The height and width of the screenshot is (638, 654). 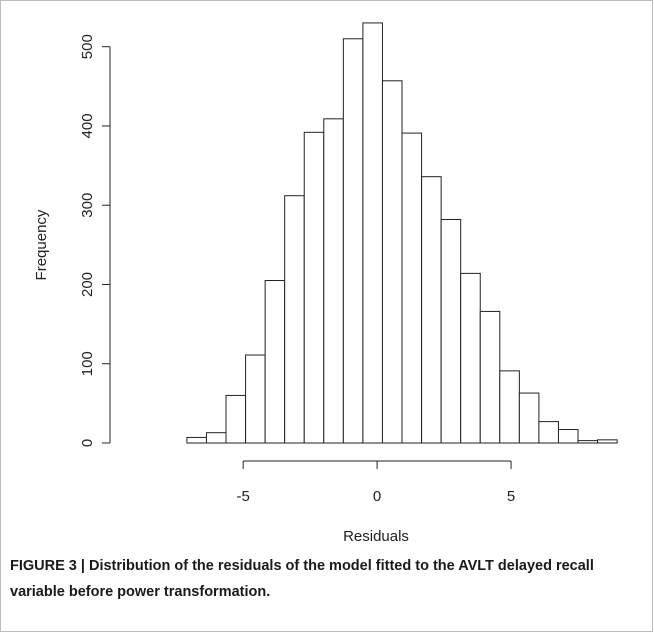 What do you see at coordinates (376, 536) in the screenshot?
I see `x-axis-title: Residuals` at bounding box center [376, 536].